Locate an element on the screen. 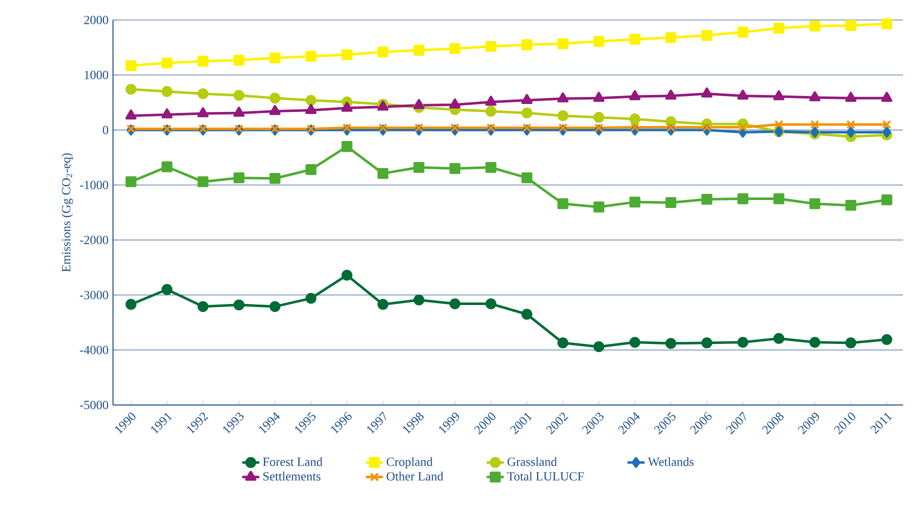 Image resolution: width=912 pixels, height=511 pixels. legend-label: Wetlands is located at coordinates (671, 461).